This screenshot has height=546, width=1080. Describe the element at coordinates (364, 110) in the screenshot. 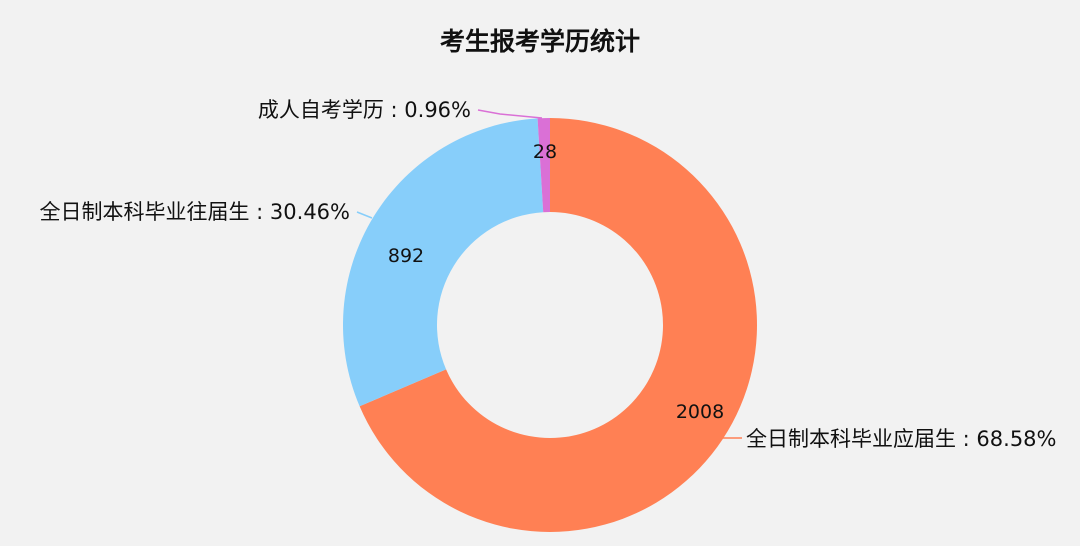

I see `slice-label-3: 成人自考学历 : 0.96%` at that location.